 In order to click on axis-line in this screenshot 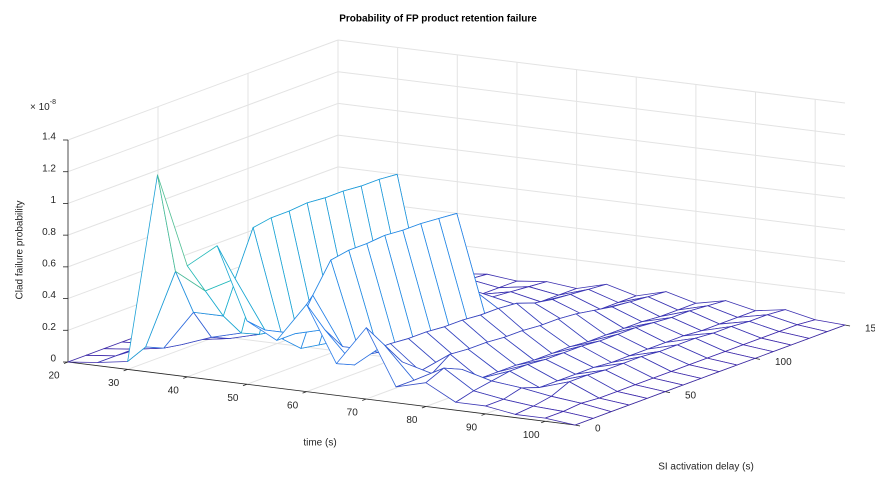, I will do `click(321, 393)`.